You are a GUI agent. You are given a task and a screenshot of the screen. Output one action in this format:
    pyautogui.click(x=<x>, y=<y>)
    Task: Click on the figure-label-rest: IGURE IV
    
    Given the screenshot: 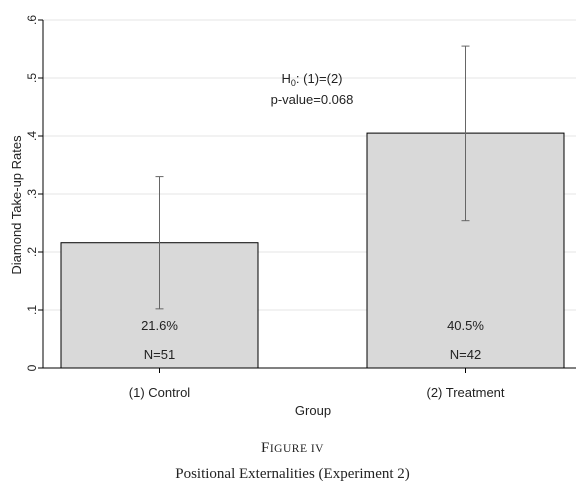 What is the action you would take?
    pyautogui.click(x=296, y=449)
    